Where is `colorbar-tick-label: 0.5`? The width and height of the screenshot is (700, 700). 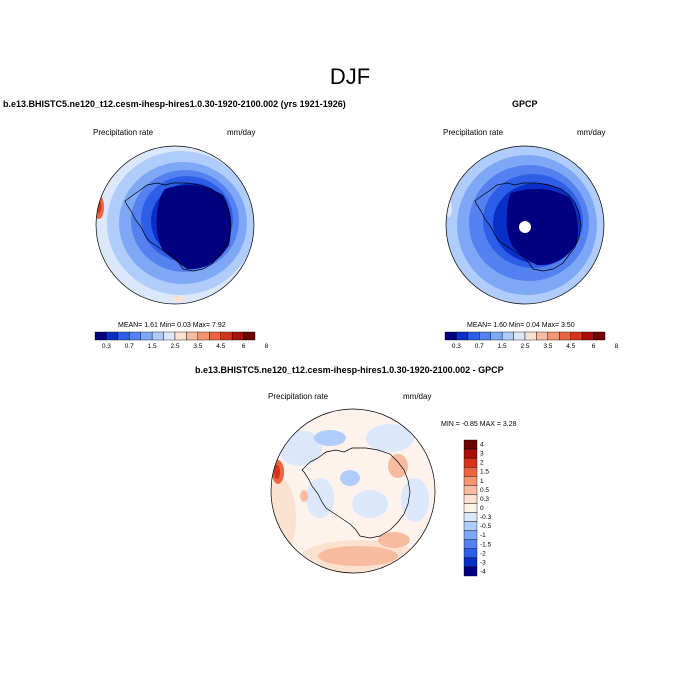 colorbar-tick-label: 0.5 is located at coordinates (484, 490).